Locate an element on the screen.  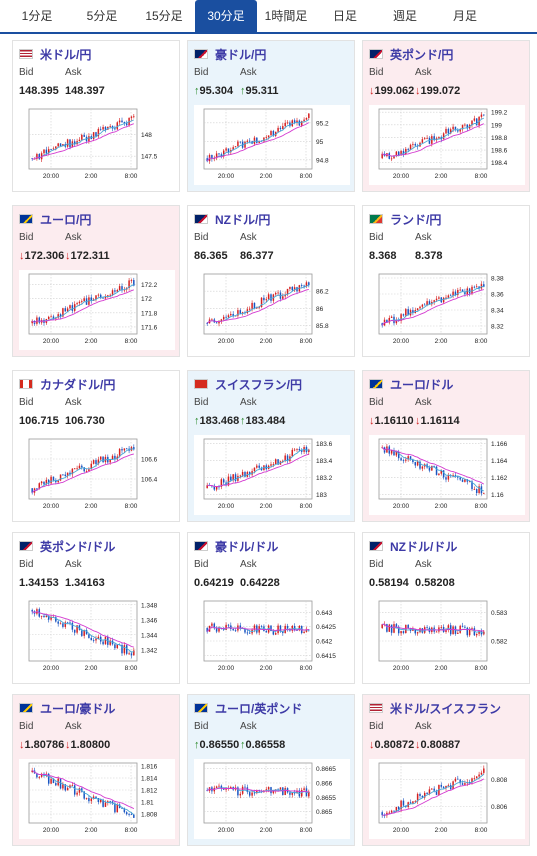
pair-name: スイスフラン/円 is located at coordinates (258, 384).